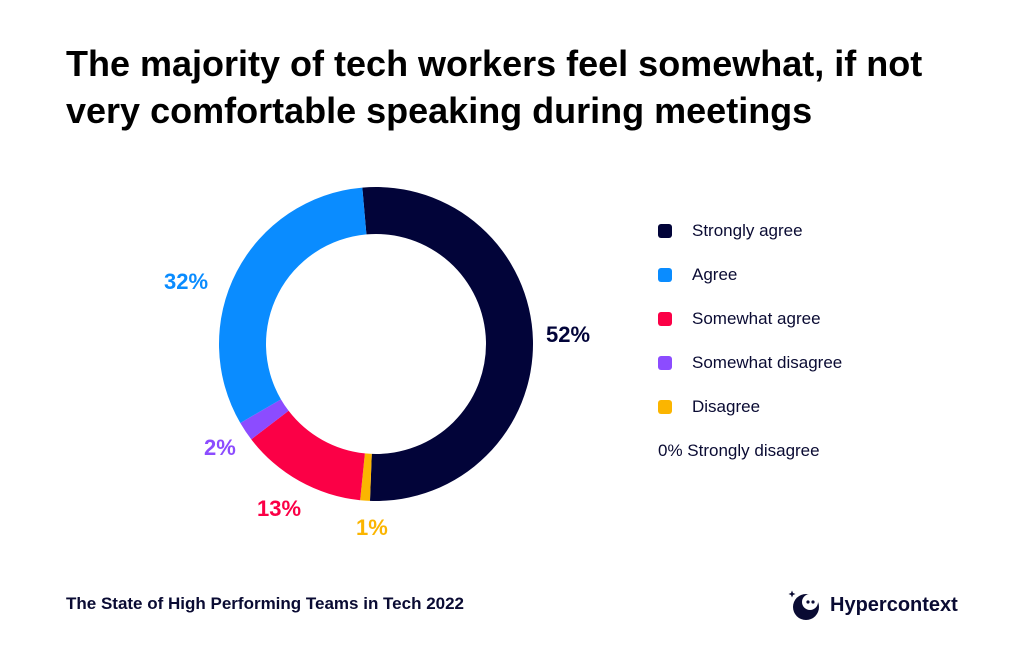 This screenshot has height=658, width=1024. I want to click on legend-item-agree: Agree, so click(750, 275).